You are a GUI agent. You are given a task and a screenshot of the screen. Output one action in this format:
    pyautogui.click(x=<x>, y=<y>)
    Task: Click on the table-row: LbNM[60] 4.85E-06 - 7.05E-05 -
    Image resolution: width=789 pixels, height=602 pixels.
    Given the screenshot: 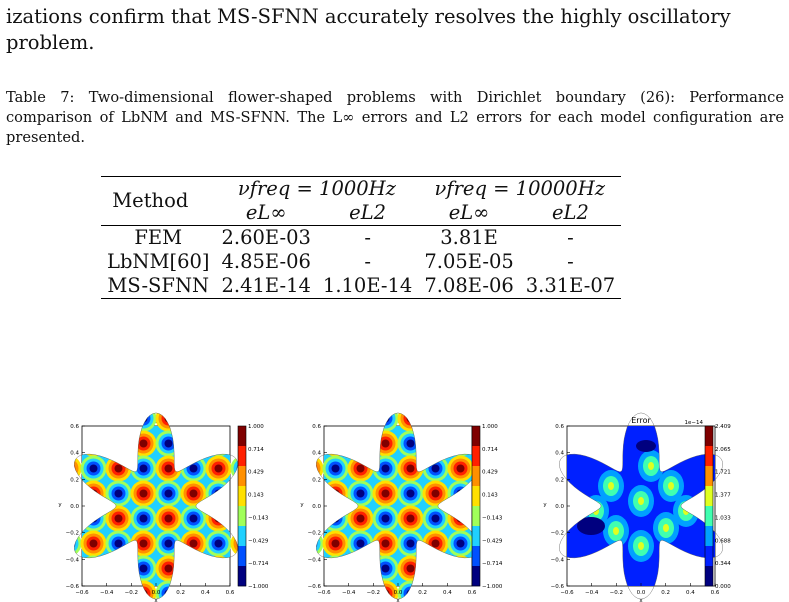 What is the action you would take?
    pyautogui.click(x=361, y=262)
    